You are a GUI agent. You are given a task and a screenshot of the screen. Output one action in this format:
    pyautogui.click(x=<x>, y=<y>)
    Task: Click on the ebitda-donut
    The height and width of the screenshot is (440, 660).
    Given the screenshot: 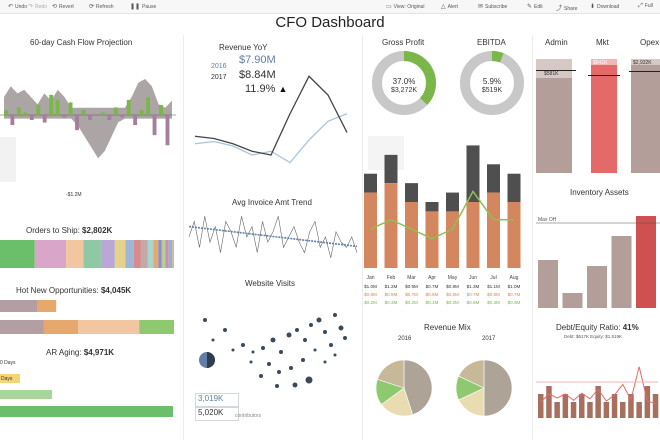 What is the action you would take?
    pyautogui.click(x=492, y=87)
    